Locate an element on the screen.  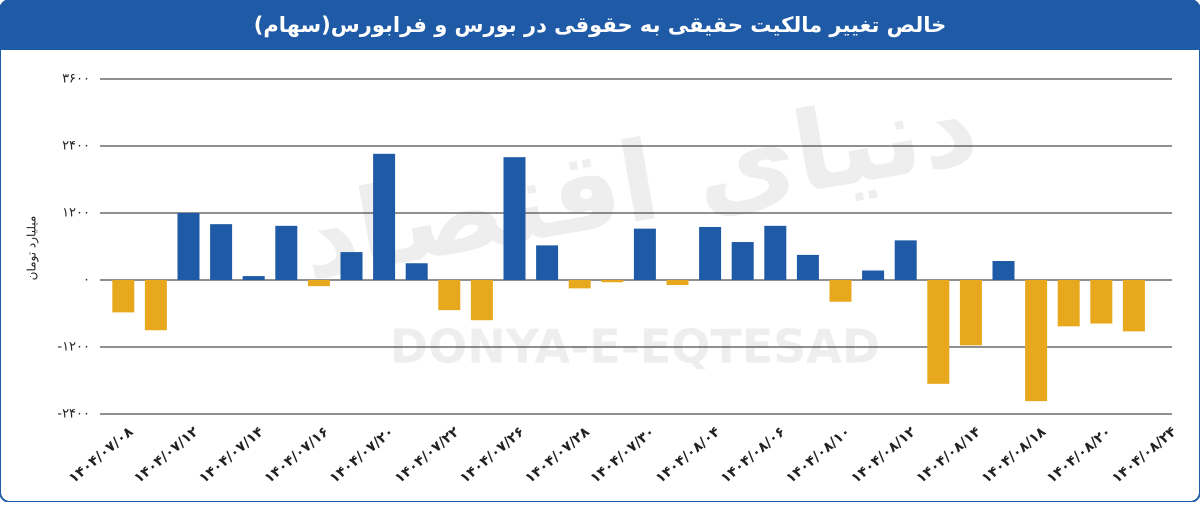
header-base is located at coordinates (600, 40).